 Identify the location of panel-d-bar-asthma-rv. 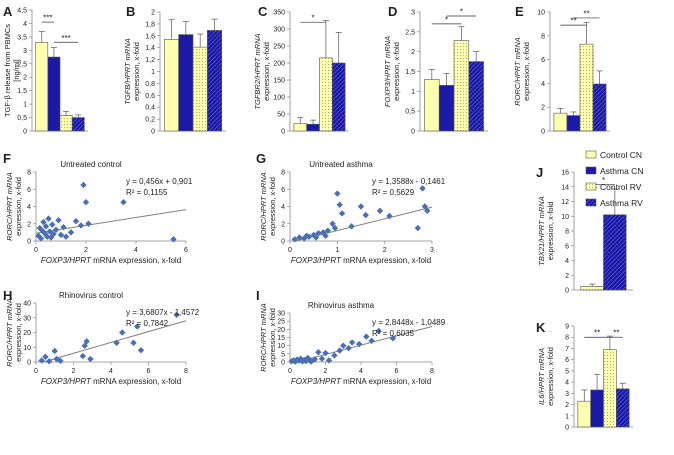
(476, 96).